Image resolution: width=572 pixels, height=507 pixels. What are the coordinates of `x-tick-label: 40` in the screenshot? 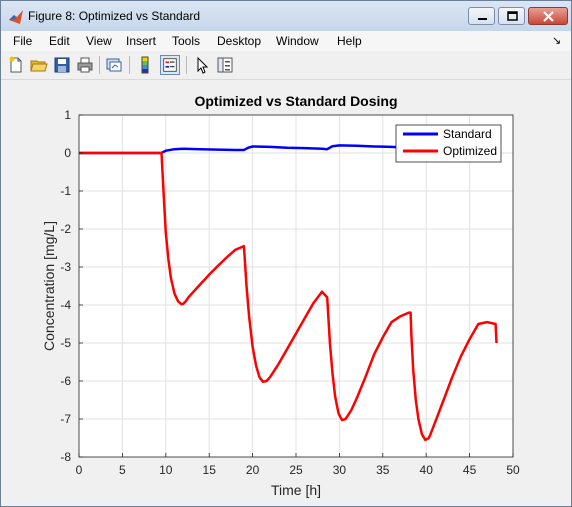 It's located at (427, 470).